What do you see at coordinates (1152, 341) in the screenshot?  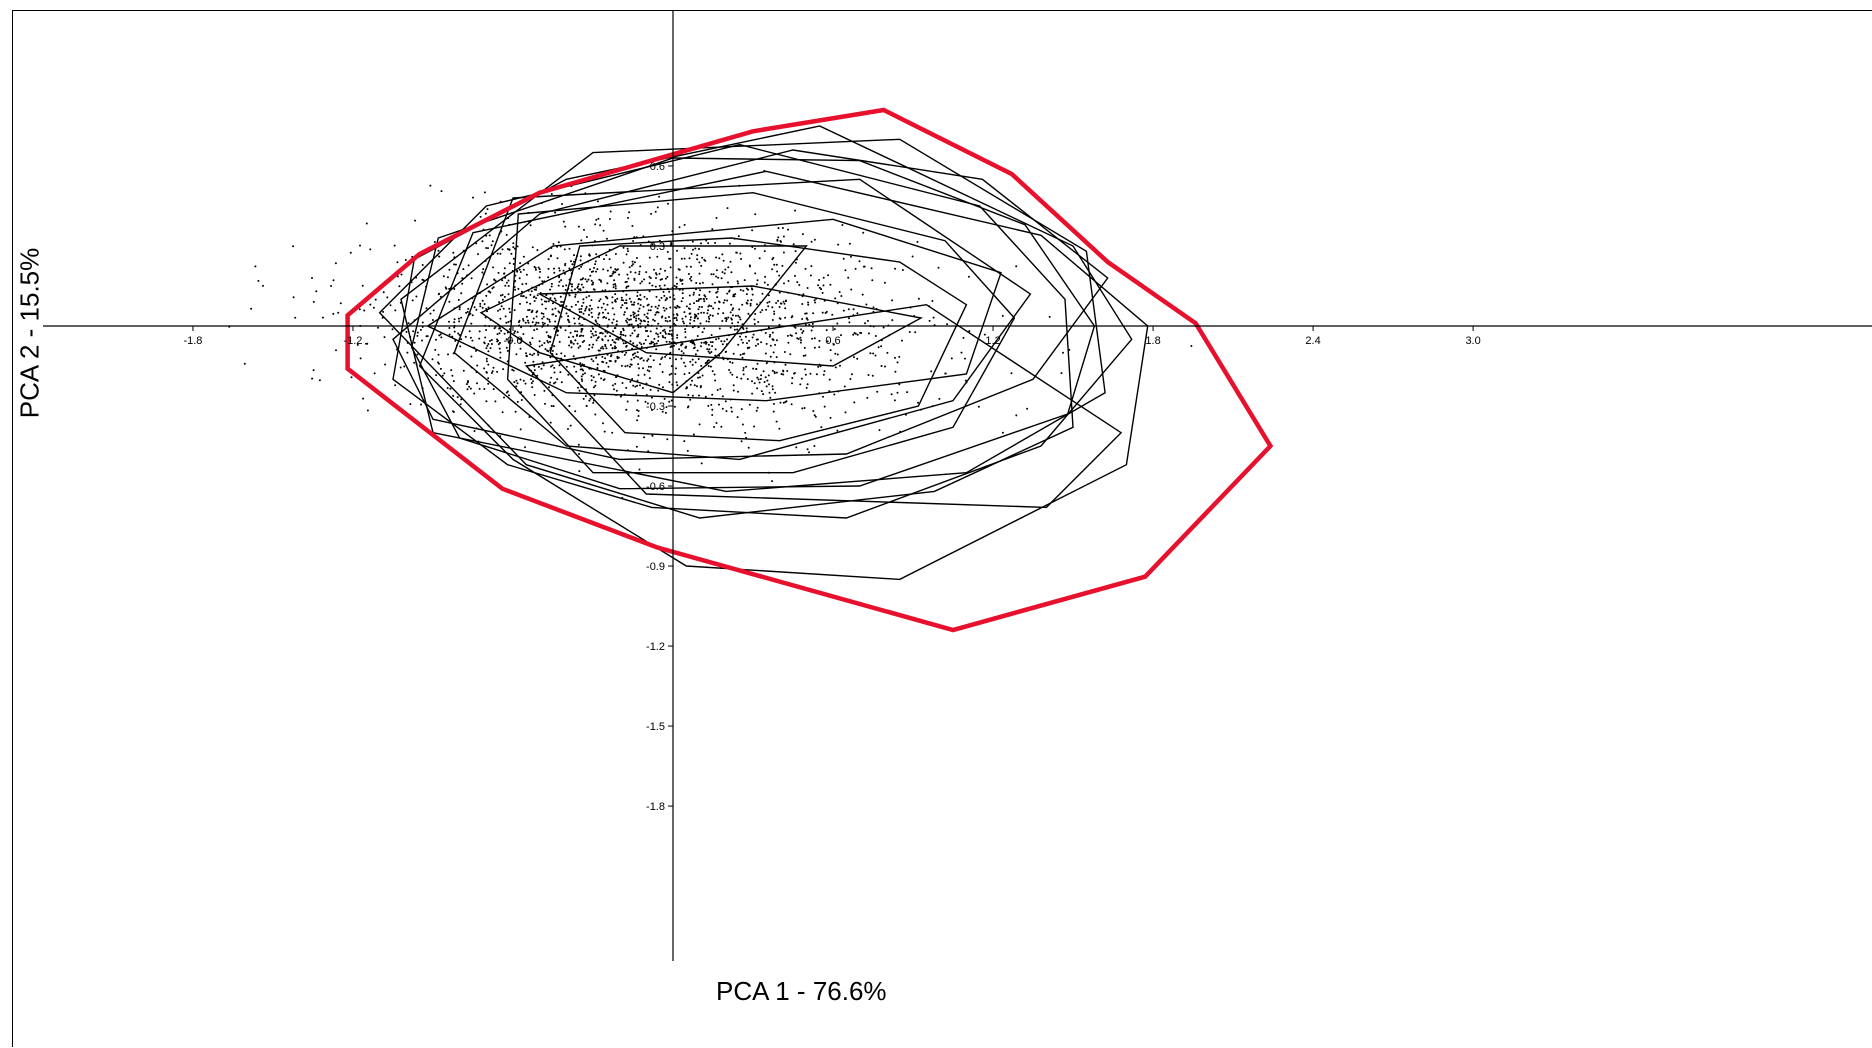 I see `x-tick-label: 1.8` at bounding box center [1152, 341].